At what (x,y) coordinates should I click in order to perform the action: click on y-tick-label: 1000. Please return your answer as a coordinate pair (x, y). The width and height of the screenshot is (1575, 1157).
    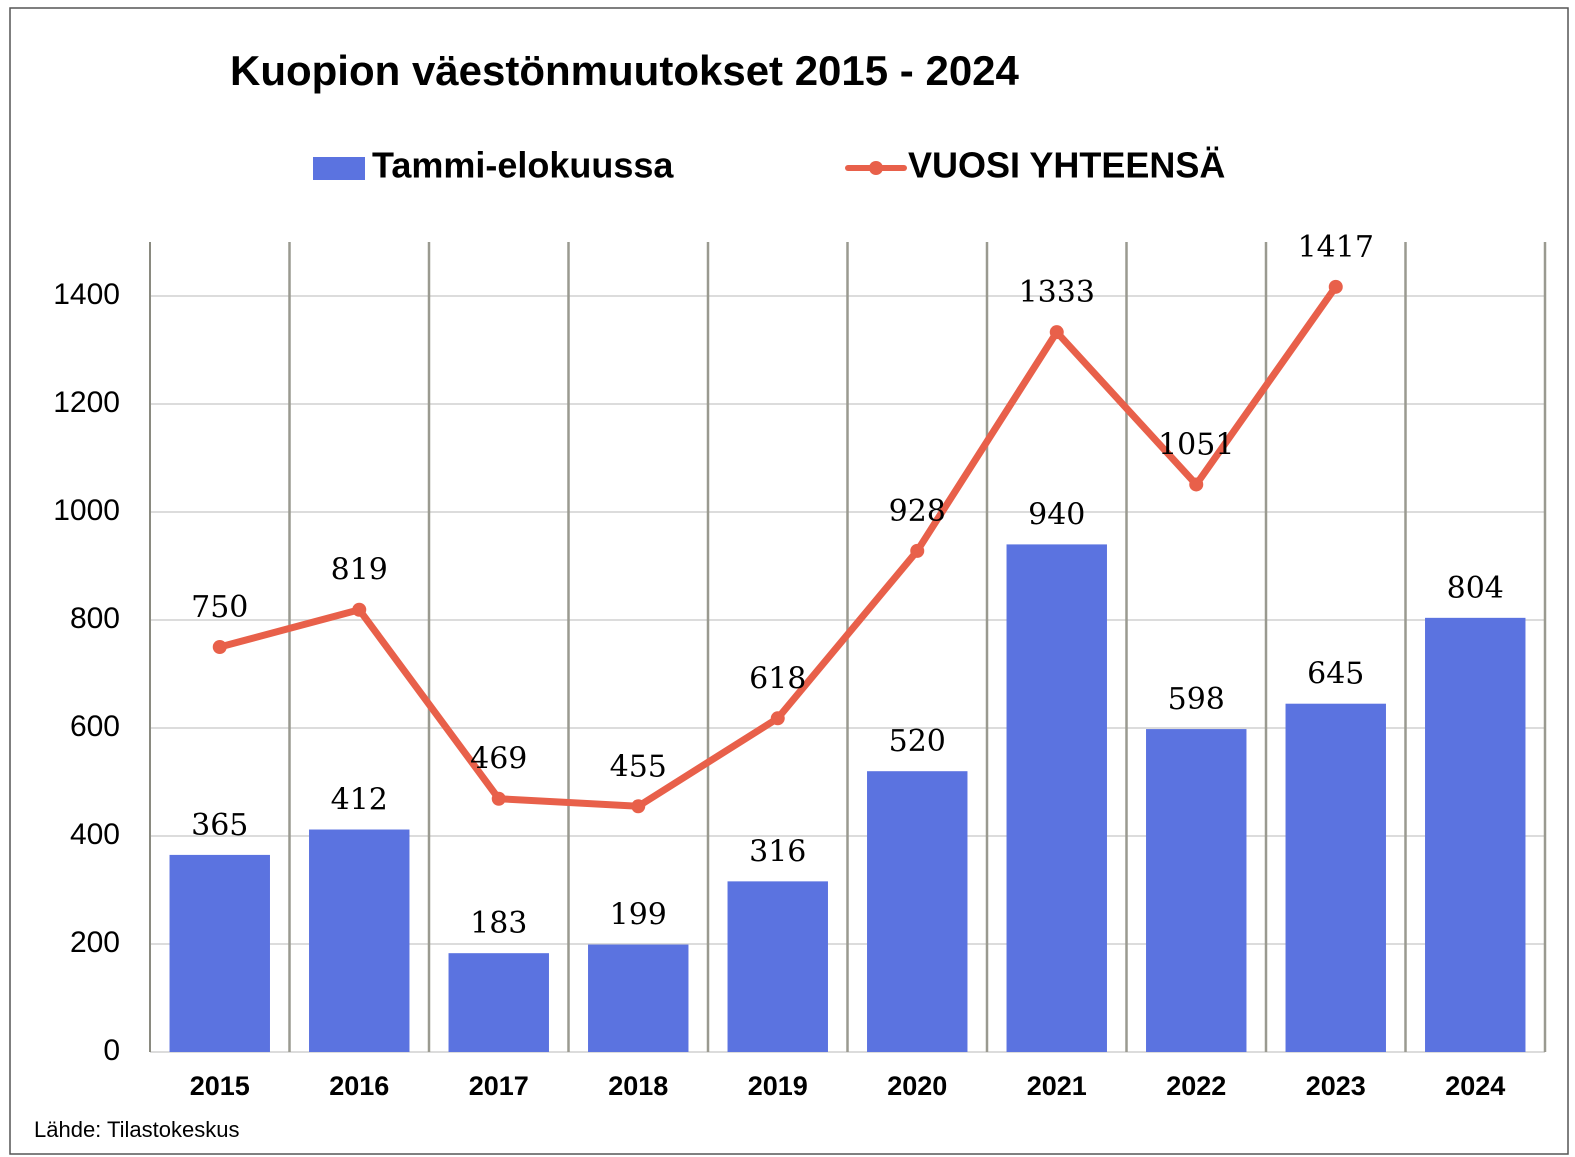
    Looking at the image, I should click on (86, 510).